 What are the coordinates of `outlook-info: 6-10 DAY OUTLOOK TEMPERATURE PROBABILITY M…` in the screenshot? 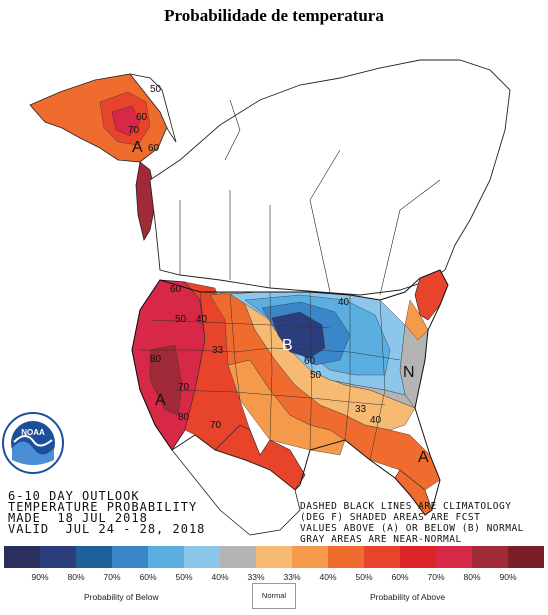 It's located at (107, 512).